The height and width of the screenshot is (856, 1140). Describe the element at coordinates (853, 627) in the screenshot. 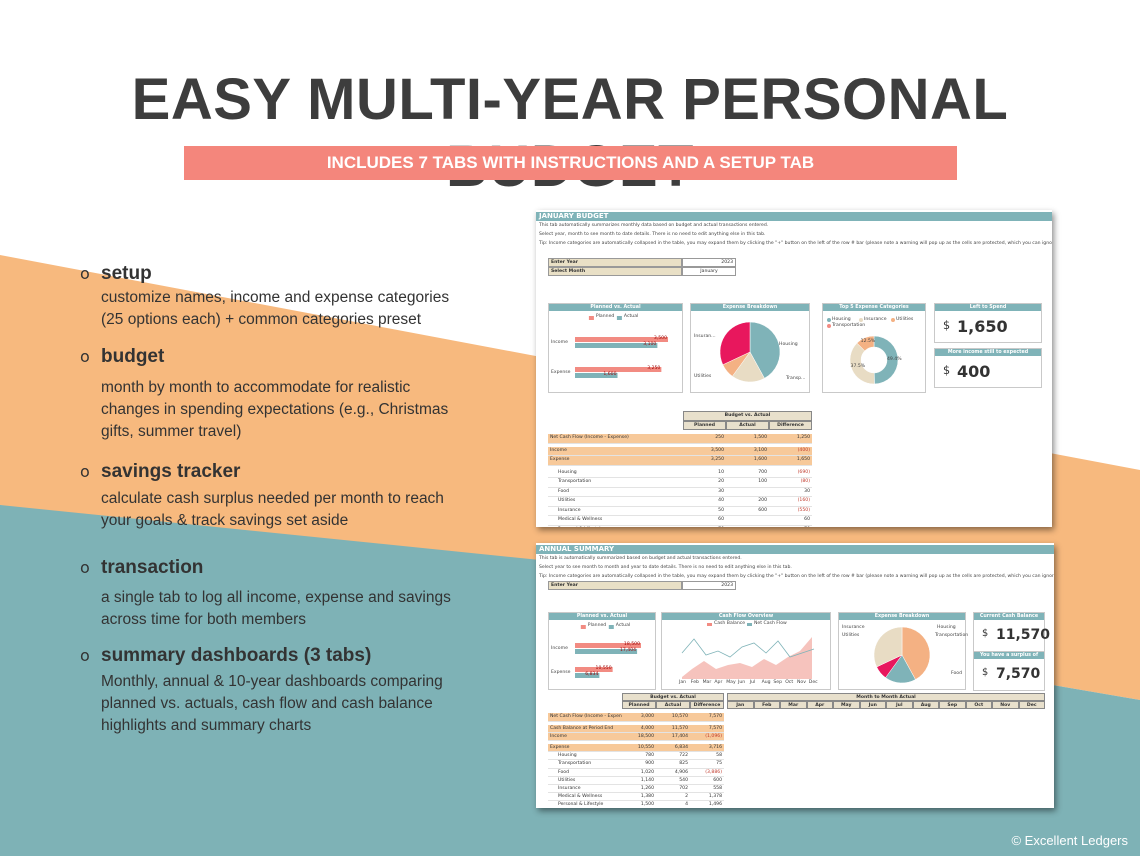

I see `pie-label: Insurance` at that location.